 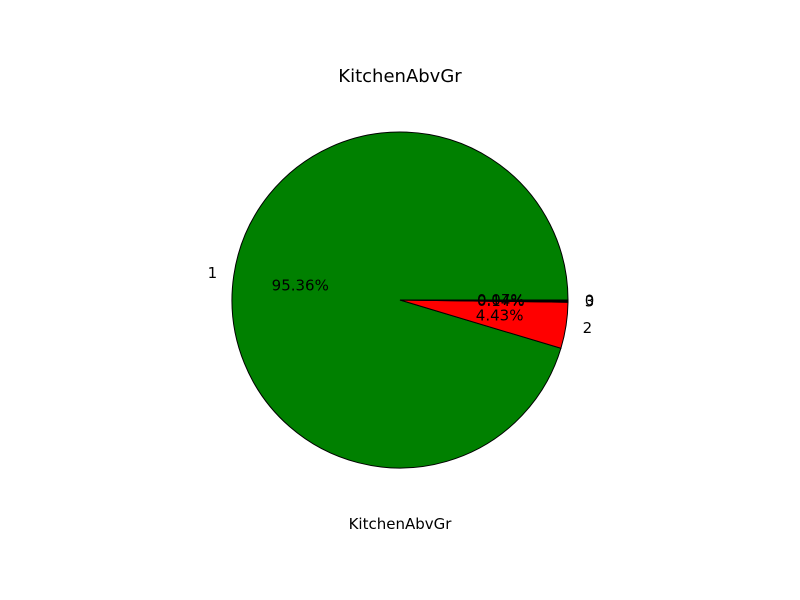 I want to click on slice-percent-2: 4.43%, so click(x=500, y=315).